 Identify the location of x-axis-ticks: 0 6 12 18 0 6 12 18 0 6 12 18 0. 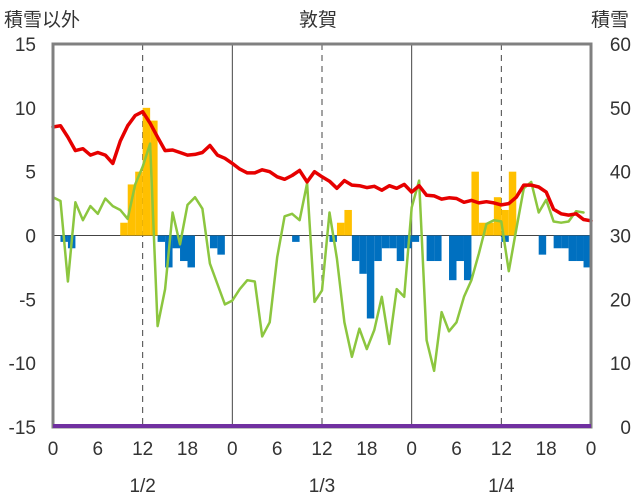
(322, 449).